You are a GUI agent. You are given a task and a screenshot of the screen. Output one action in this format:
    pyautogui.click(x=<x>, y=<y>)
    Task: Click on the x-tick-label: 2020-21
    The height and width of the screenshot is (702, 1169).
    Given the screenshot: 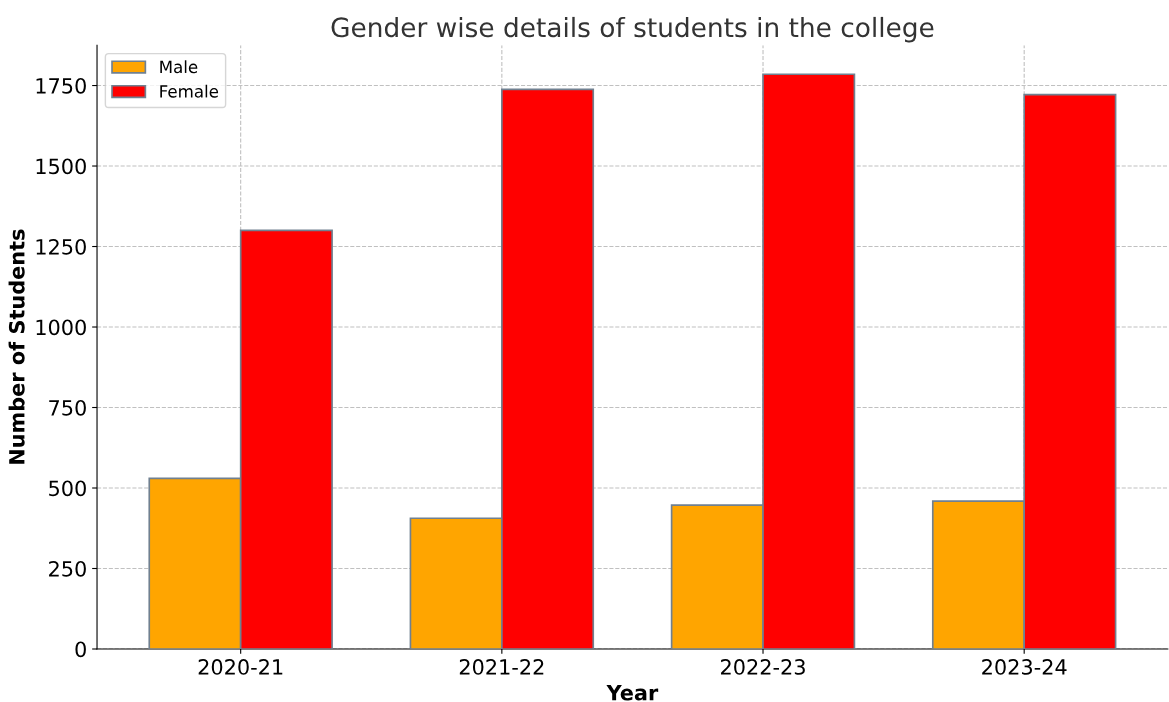 What is the action you would take?
    pyautogui.click(x=240, y=667)
    